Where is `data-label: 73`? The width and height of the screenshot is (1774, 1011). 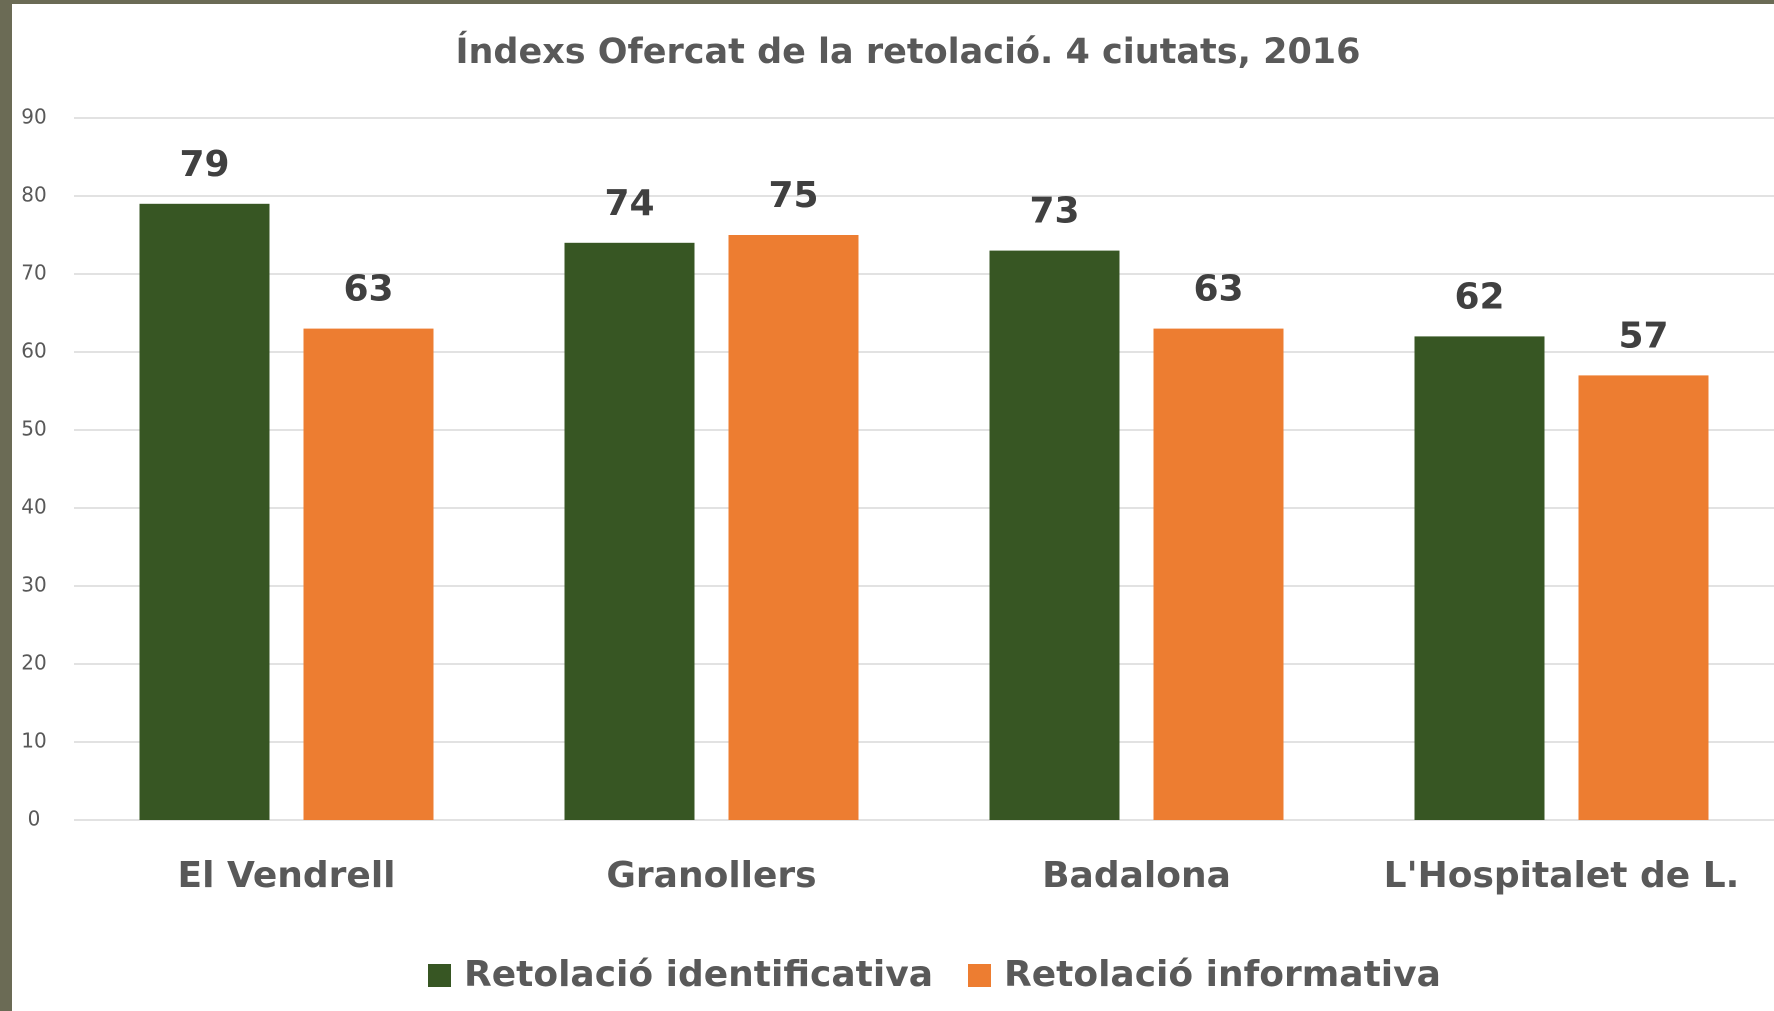
data-label: 73 is located at coordinates (1054, 211).